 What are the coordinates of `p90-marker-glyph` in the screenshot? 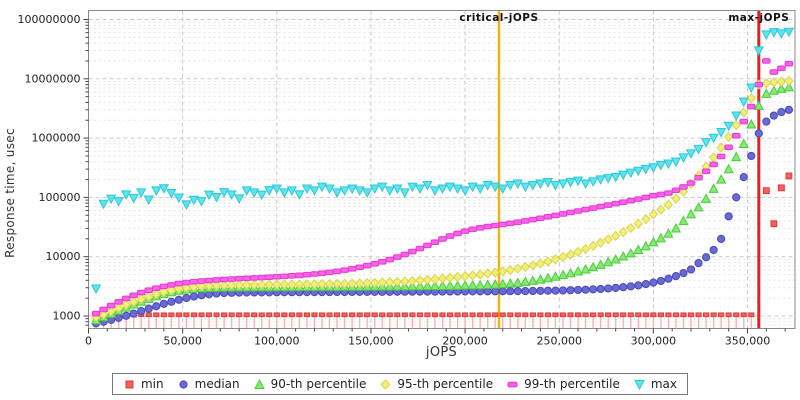 It's located at (259, 383).